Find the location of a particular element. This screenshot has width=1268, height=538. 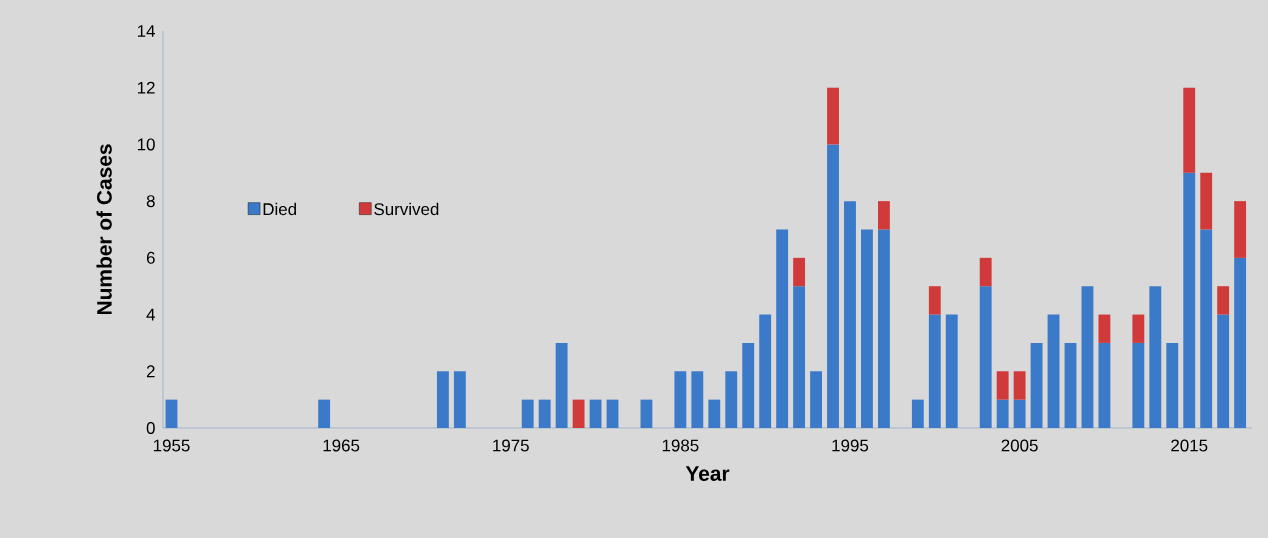

y-axis-title: Number of Cases is located at coordinates (104, 229).